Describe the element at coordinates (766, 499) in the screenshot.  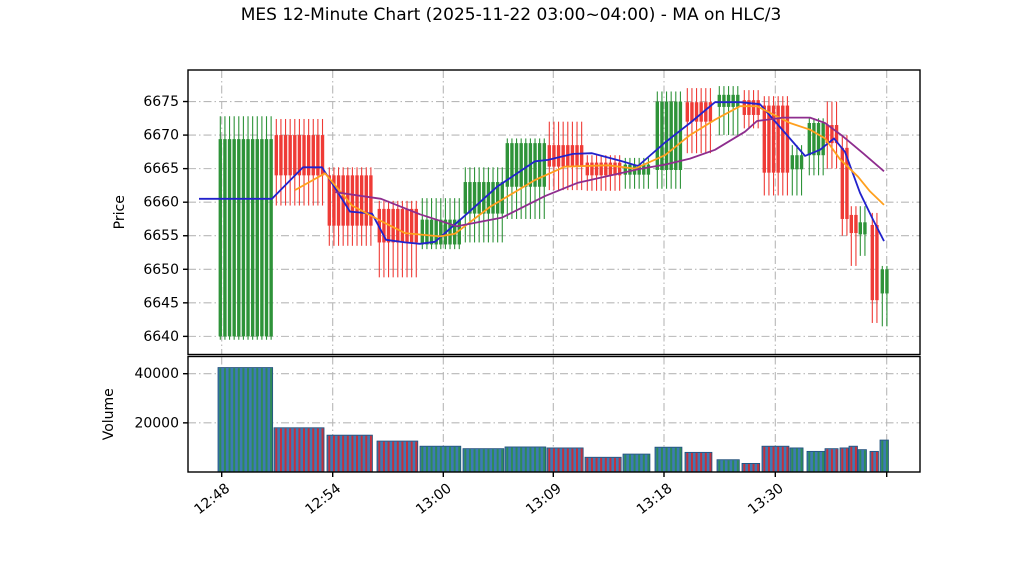
I see `x-tick-label: 13:30` at that location.